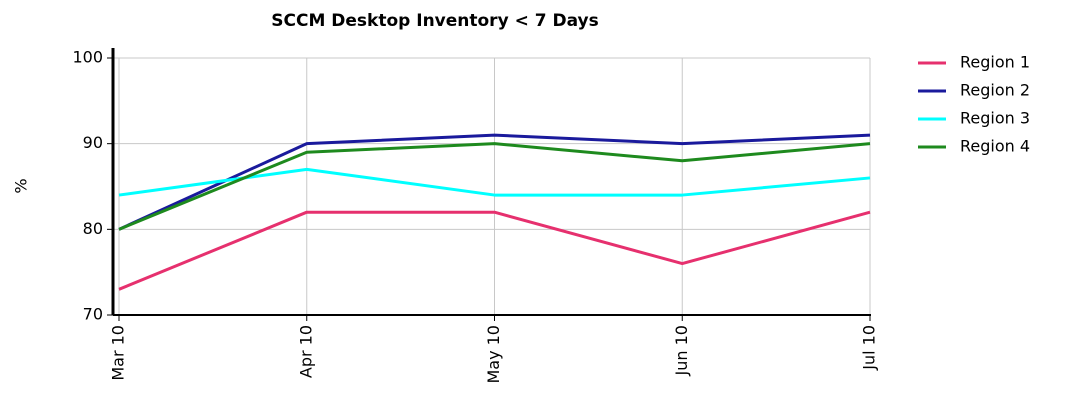 Image resolution: width=1078 pixels, height=414 pixels. I want to click on chart-title: SCCM Desktop Inventory < 7 Days, so click(435, 21).